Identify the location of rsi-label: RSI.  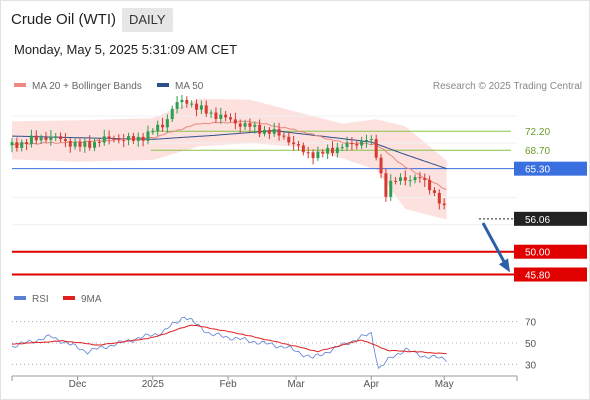
(40, 299).